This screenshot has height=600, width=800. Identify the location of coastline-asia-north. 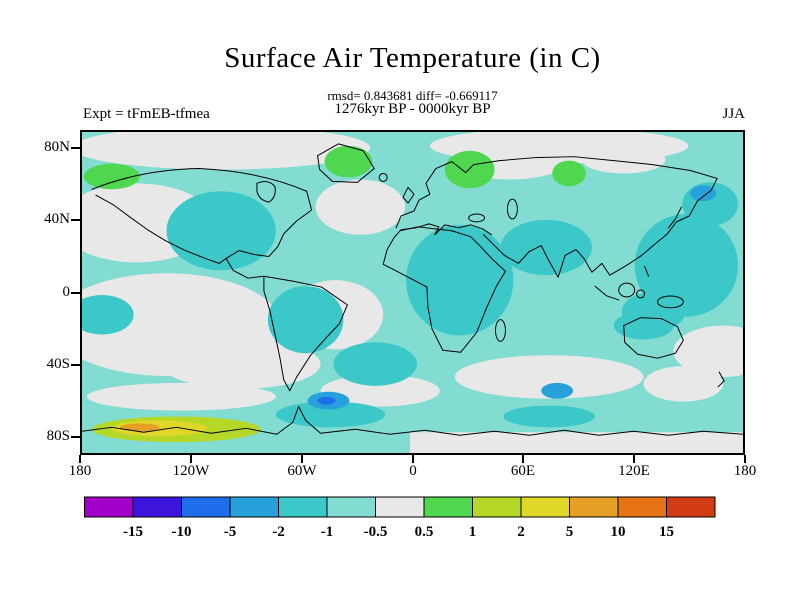
(595, 167).